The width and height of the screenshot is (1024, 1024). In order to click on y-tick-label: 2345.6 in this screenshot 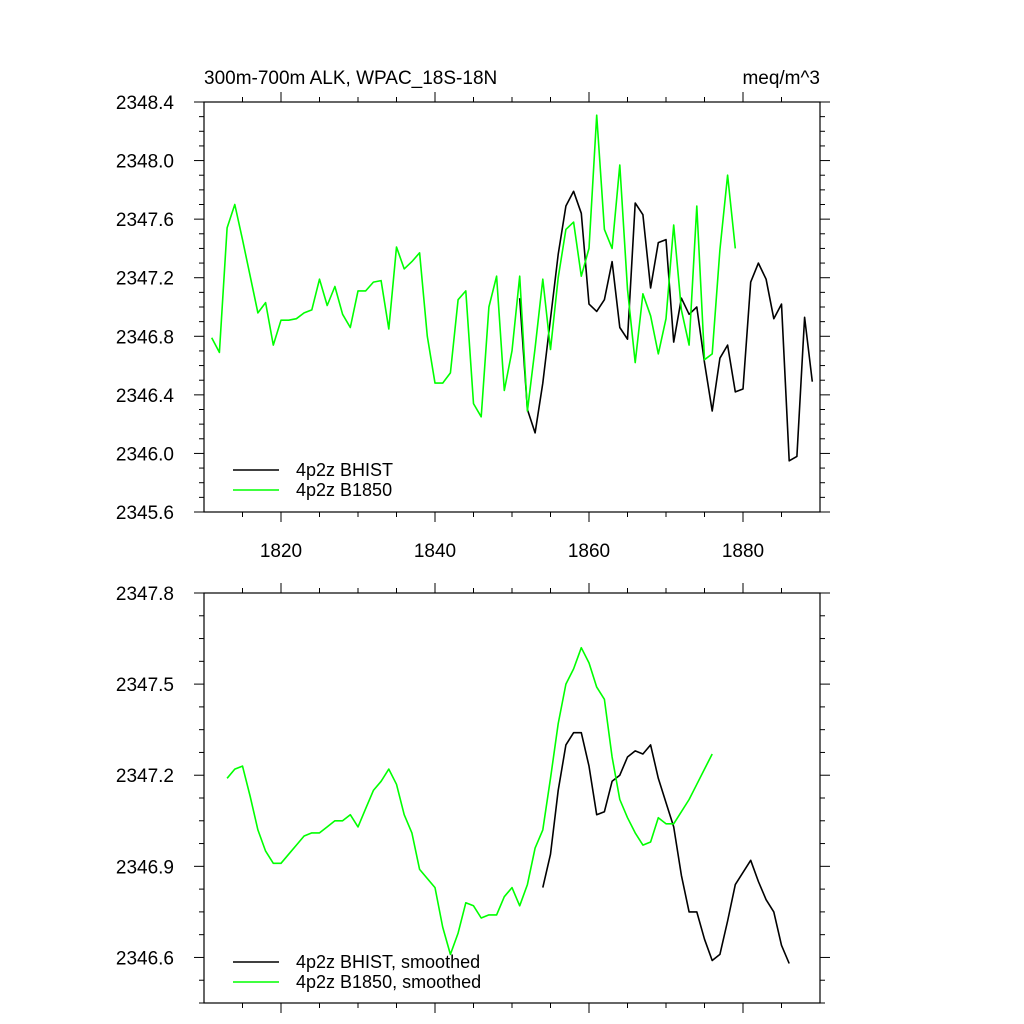, I will do `click(145, 513)`.